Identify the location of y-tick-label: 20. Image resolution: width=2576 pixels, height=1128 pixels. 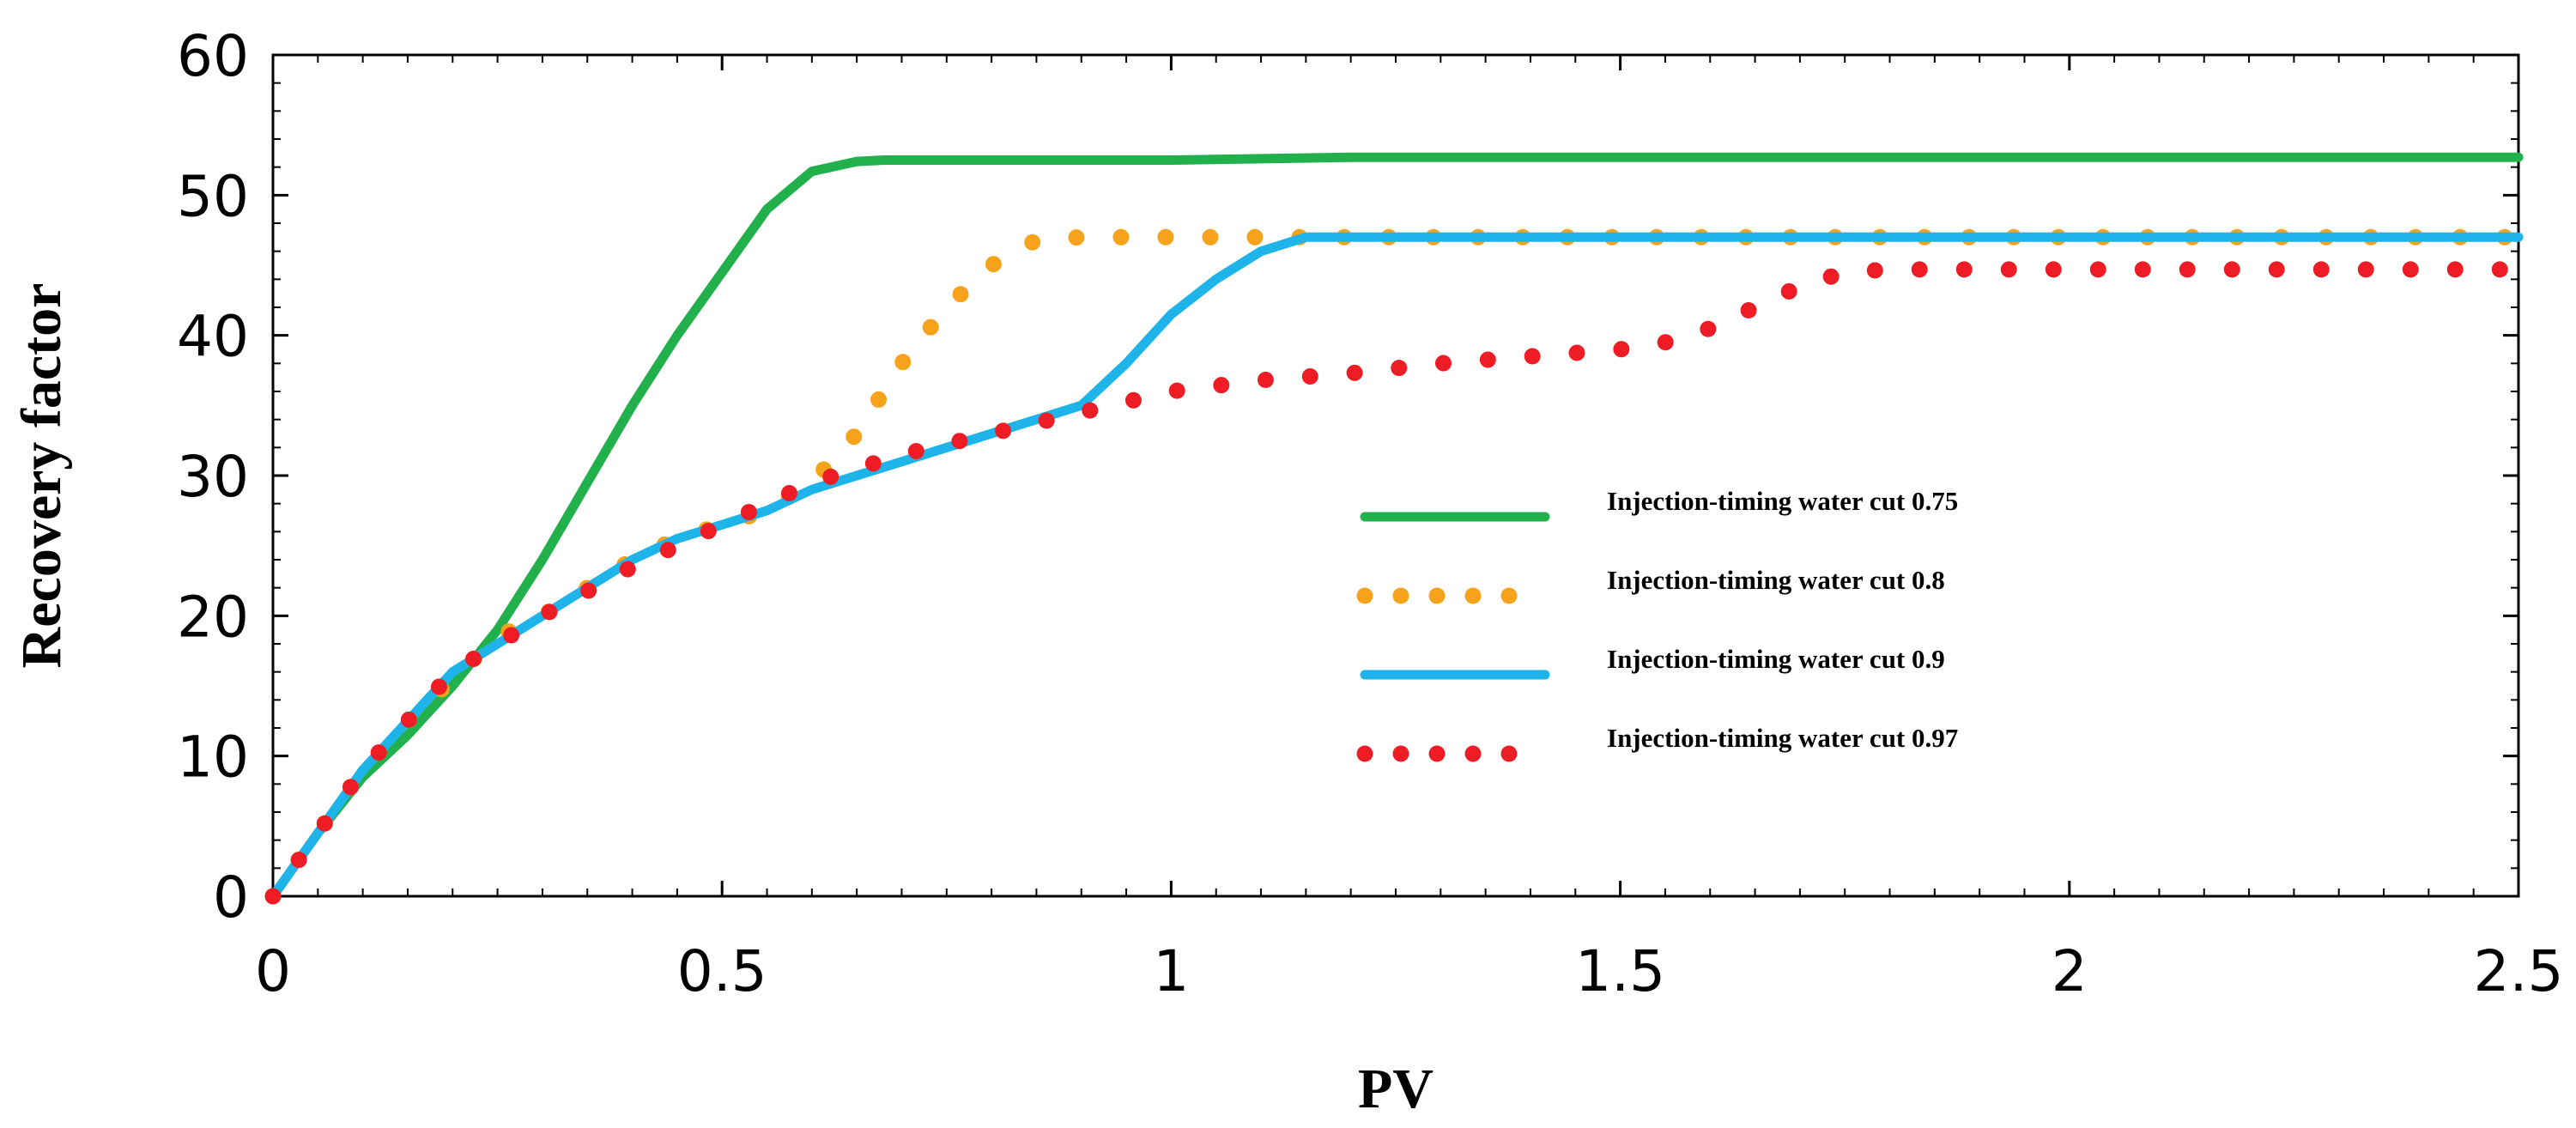
(213, 617).